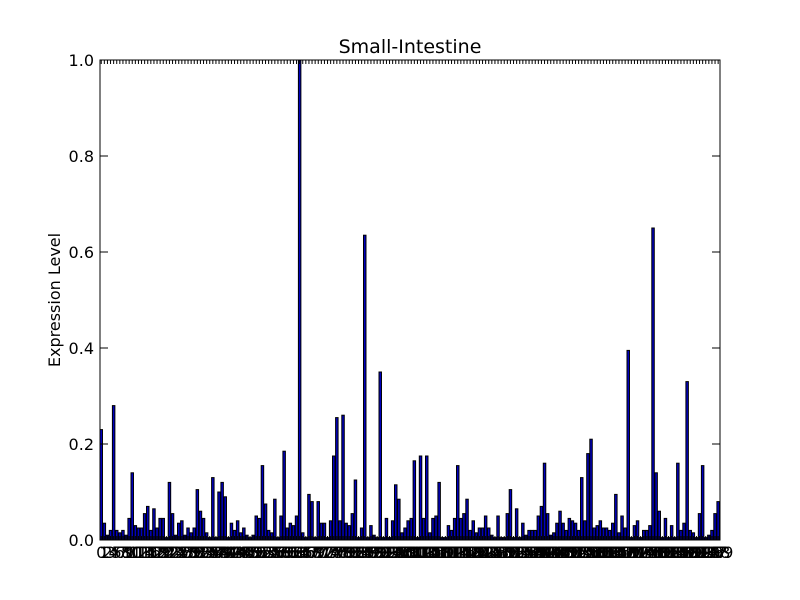 The image size is (800, 600). I want to click on x-tick-label-146: 146, so click(554, 552).